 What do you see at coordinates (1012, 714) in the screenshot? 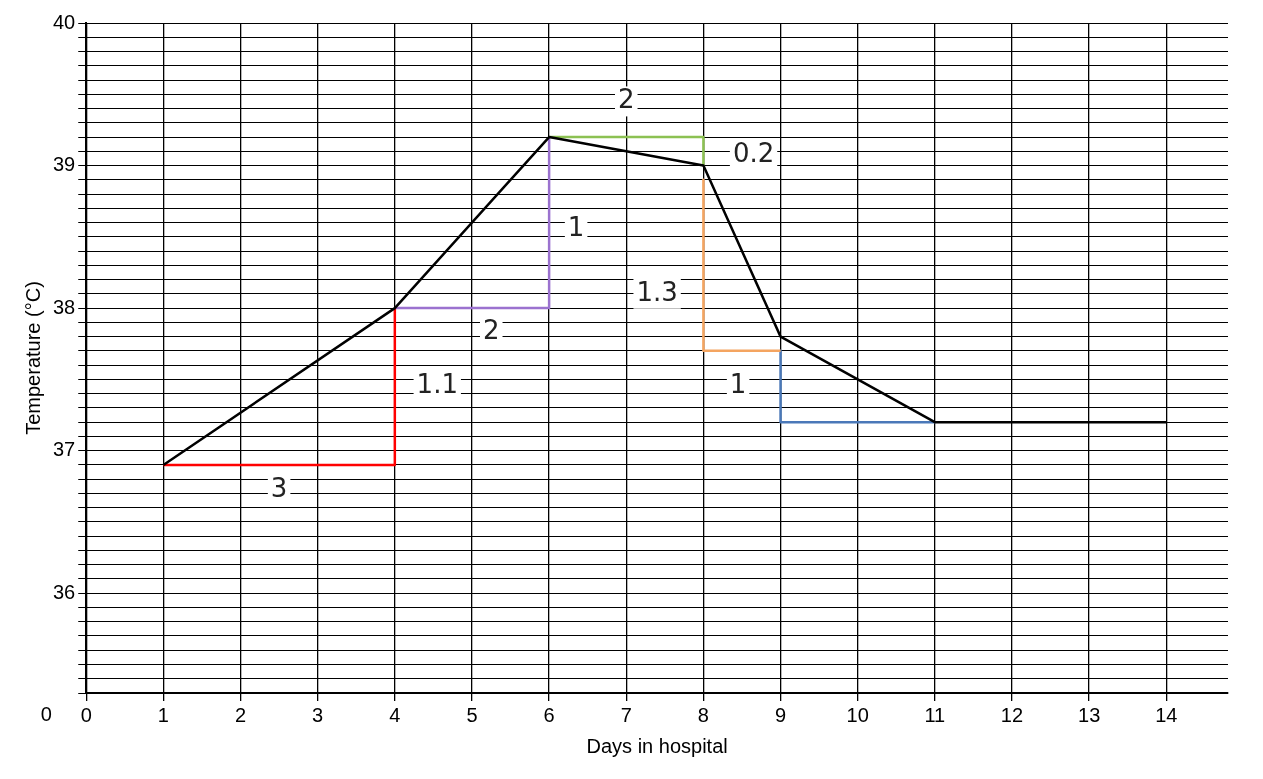
I see `x-tick-label: 12` at bounding box center [1012, 714].